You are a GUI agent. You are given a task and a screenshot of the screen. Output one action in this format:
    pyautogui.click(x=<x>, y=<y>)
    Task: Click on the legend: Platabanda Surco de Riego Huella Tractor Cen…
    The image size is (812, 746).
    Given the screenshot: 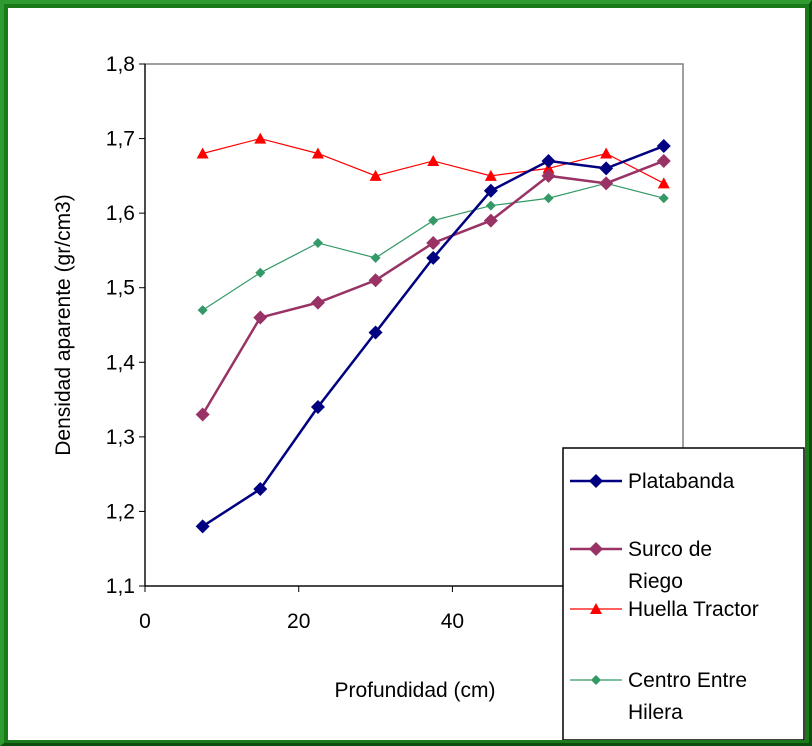 What is the action you would take?
    pyautogui.click(x=683, y=593)
    